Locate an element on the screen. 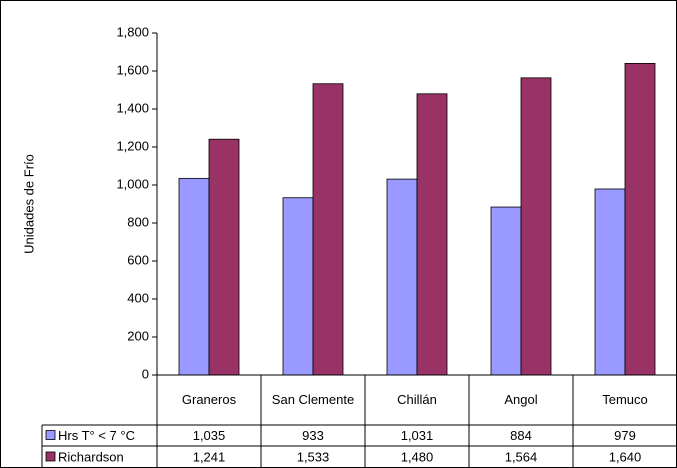 The height and width of the screenshot is (468, 677). x-tick-label: San Clemente is located at coordinates (313, 399).